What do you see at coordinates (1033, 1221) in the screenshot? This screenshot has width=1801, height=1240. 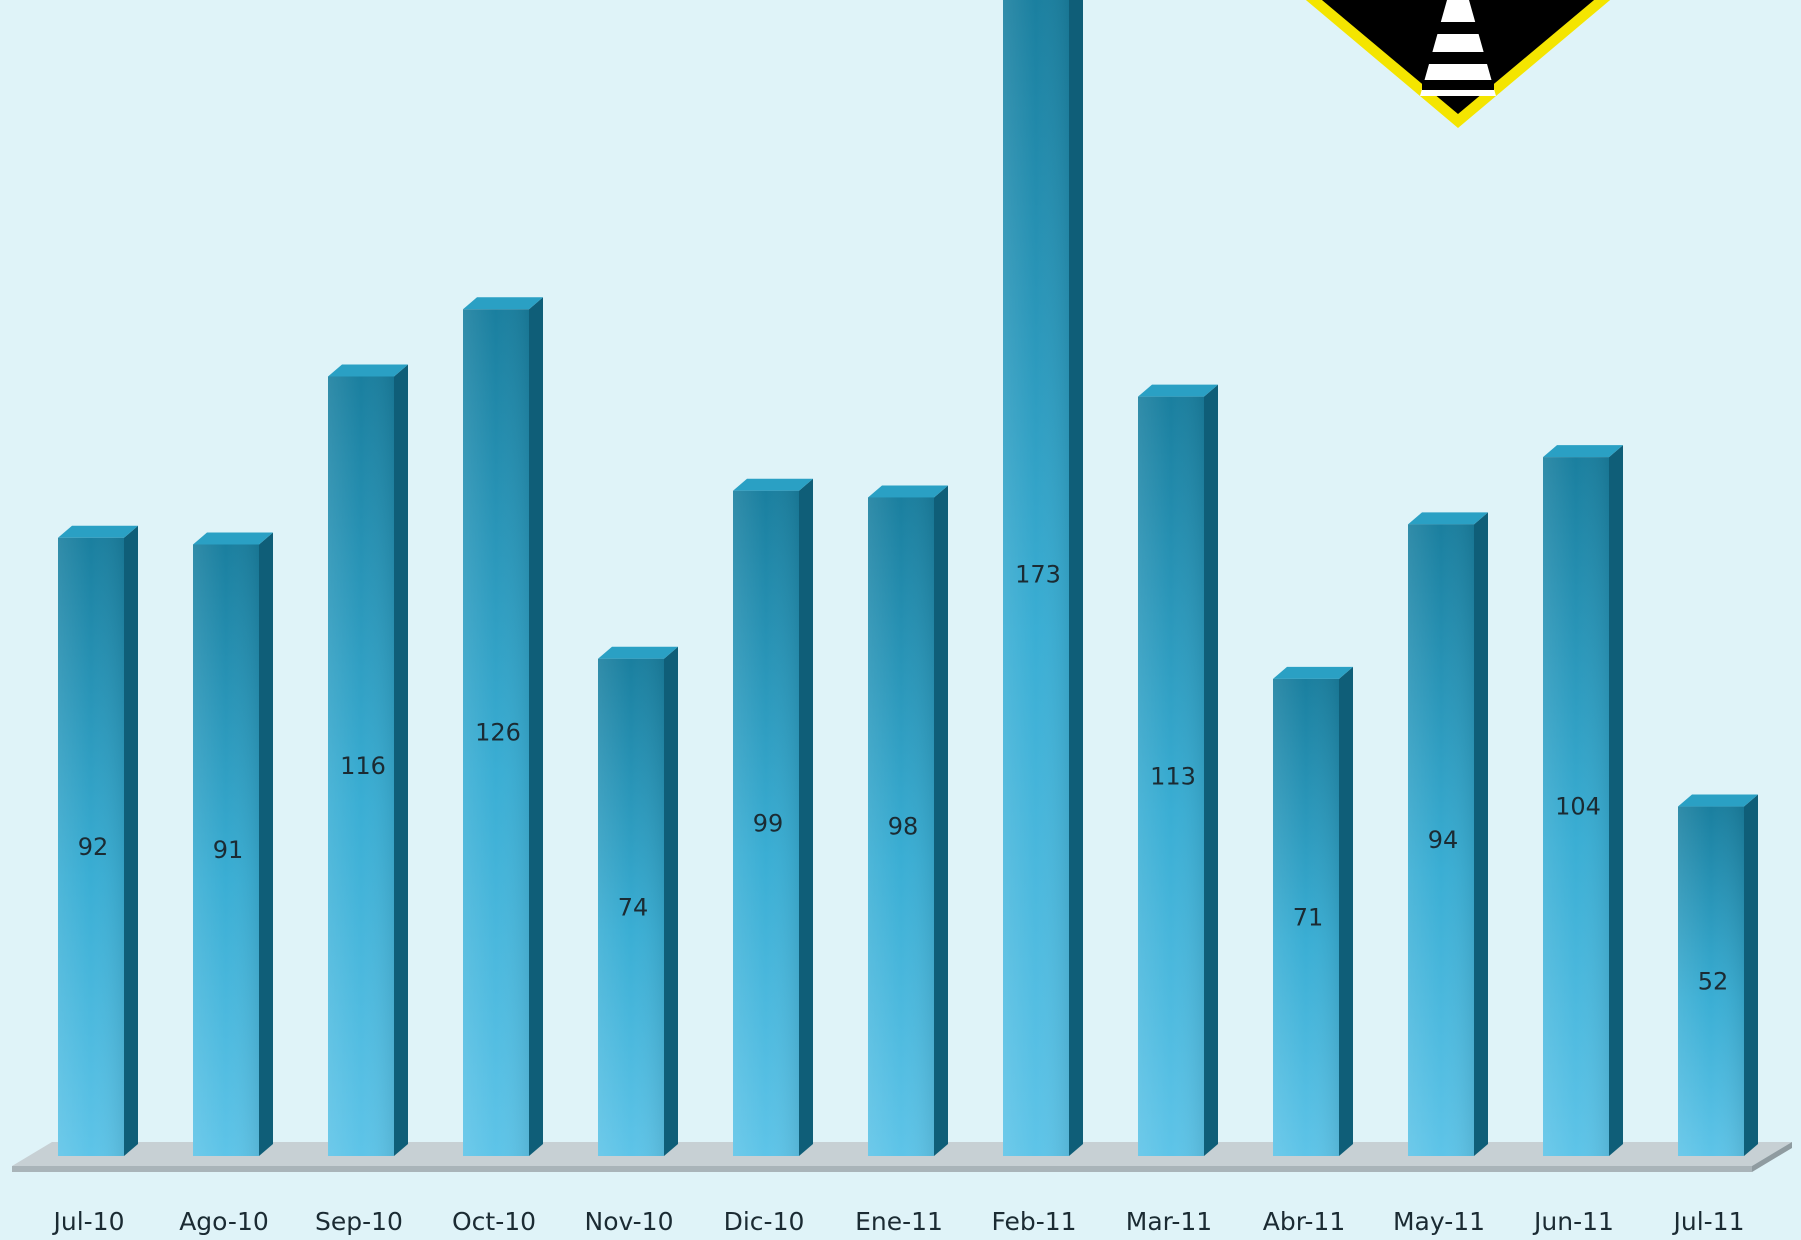 I see `x-tick-label: Feb-11` at bounding box center [1033, 1221].